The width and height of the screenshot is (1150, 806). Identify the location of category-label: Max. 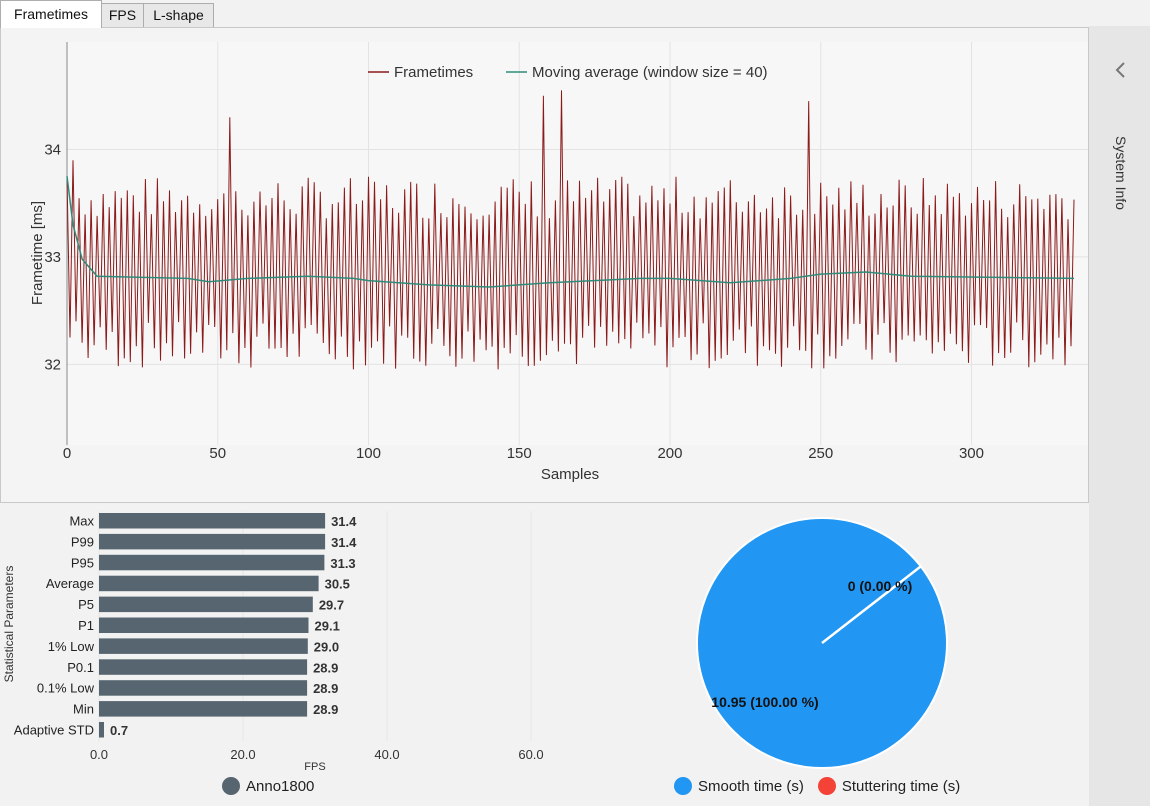
(81, 521).